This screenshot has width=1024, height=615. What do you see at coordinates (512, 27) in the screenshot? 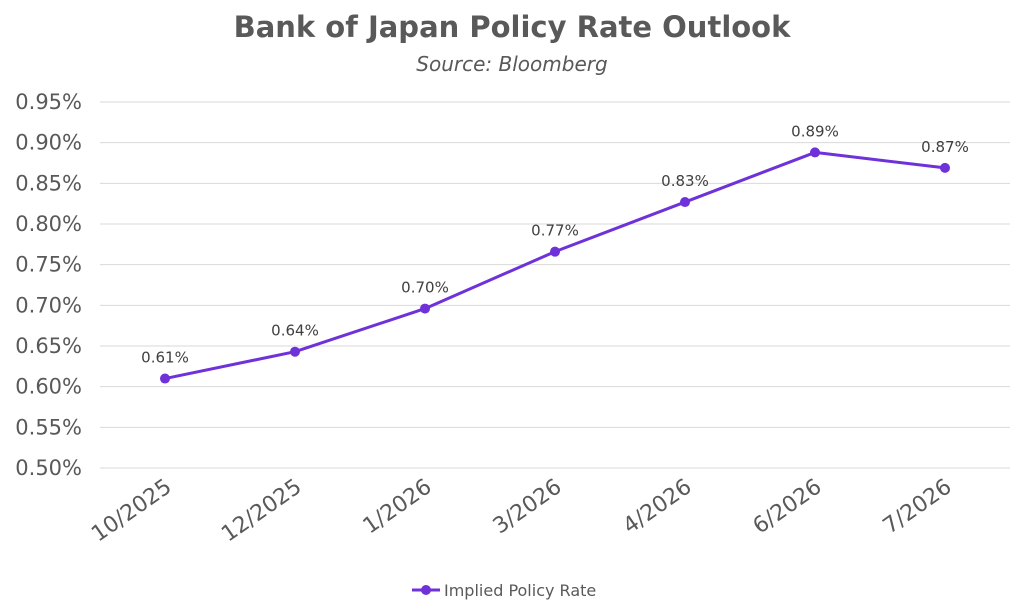
I see `chart-title: Bank of Japan Policy Rate Outlook` at bounding box center [512, 27].